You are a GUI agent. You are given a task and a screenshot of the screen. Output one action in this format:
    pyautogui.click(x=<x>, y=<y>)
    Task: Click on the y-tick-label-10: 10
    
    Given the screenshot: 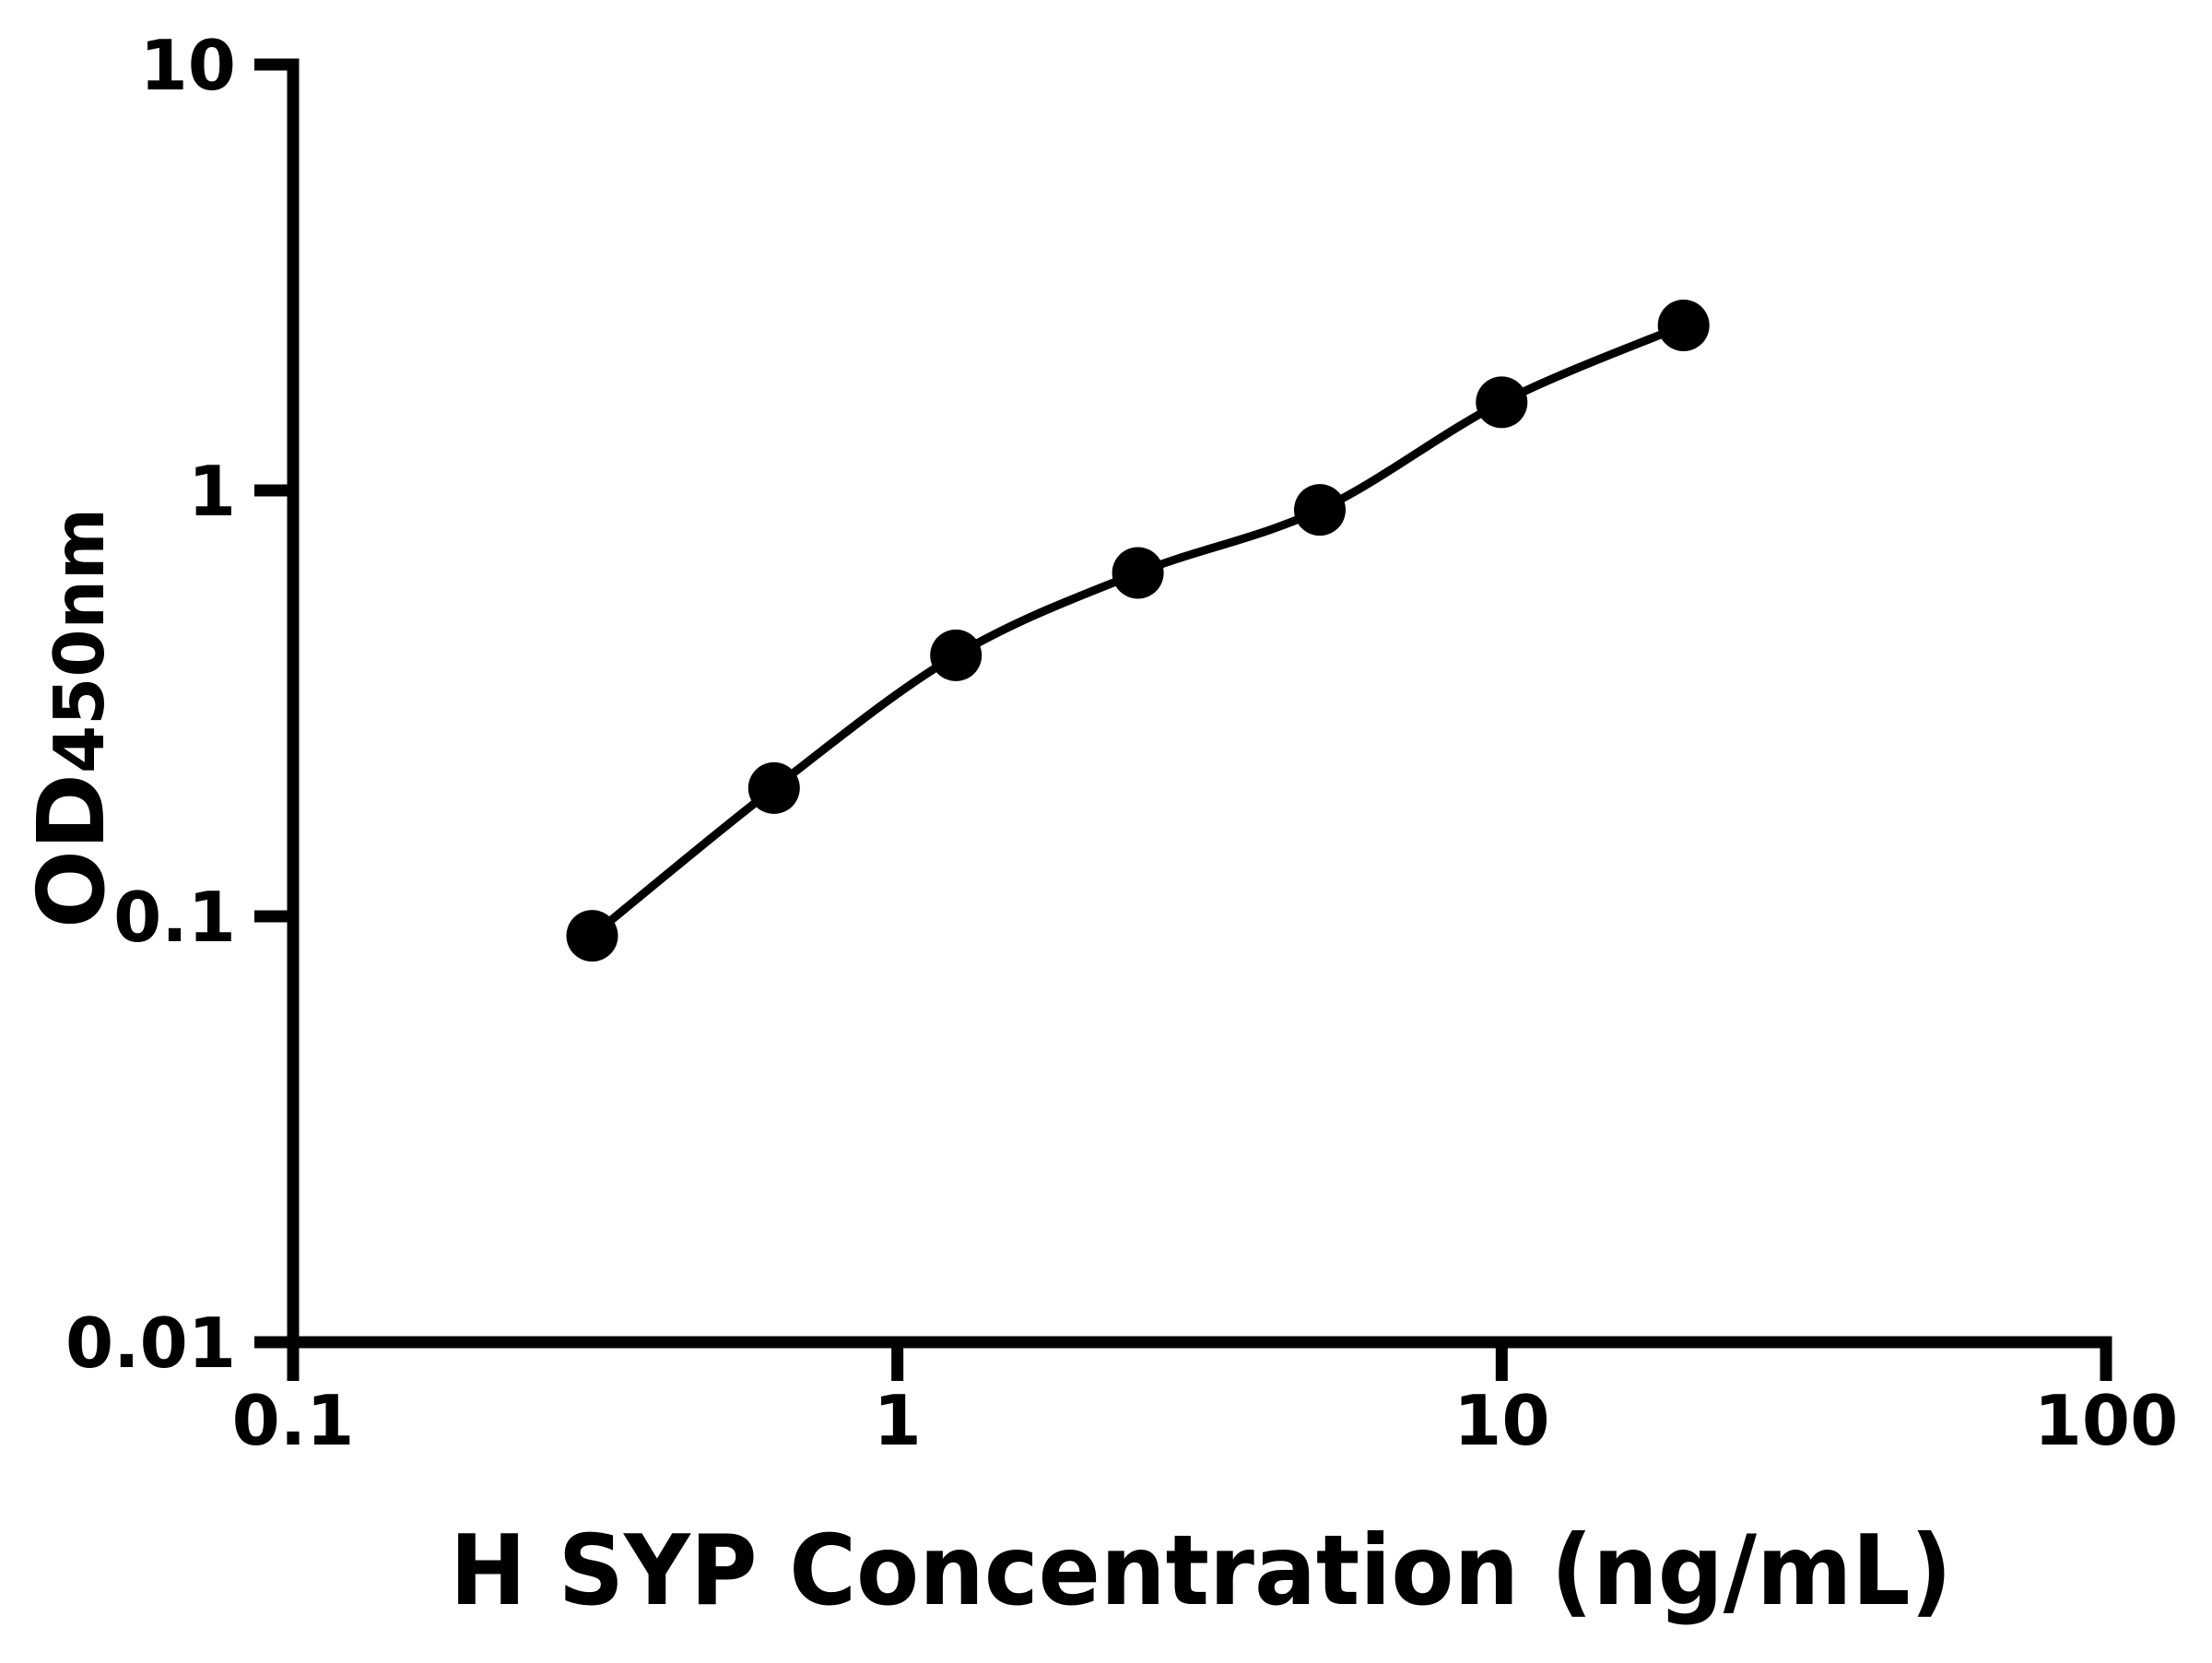 What is the action you would take?
    pyautogui.click(x=188, y=65)
    